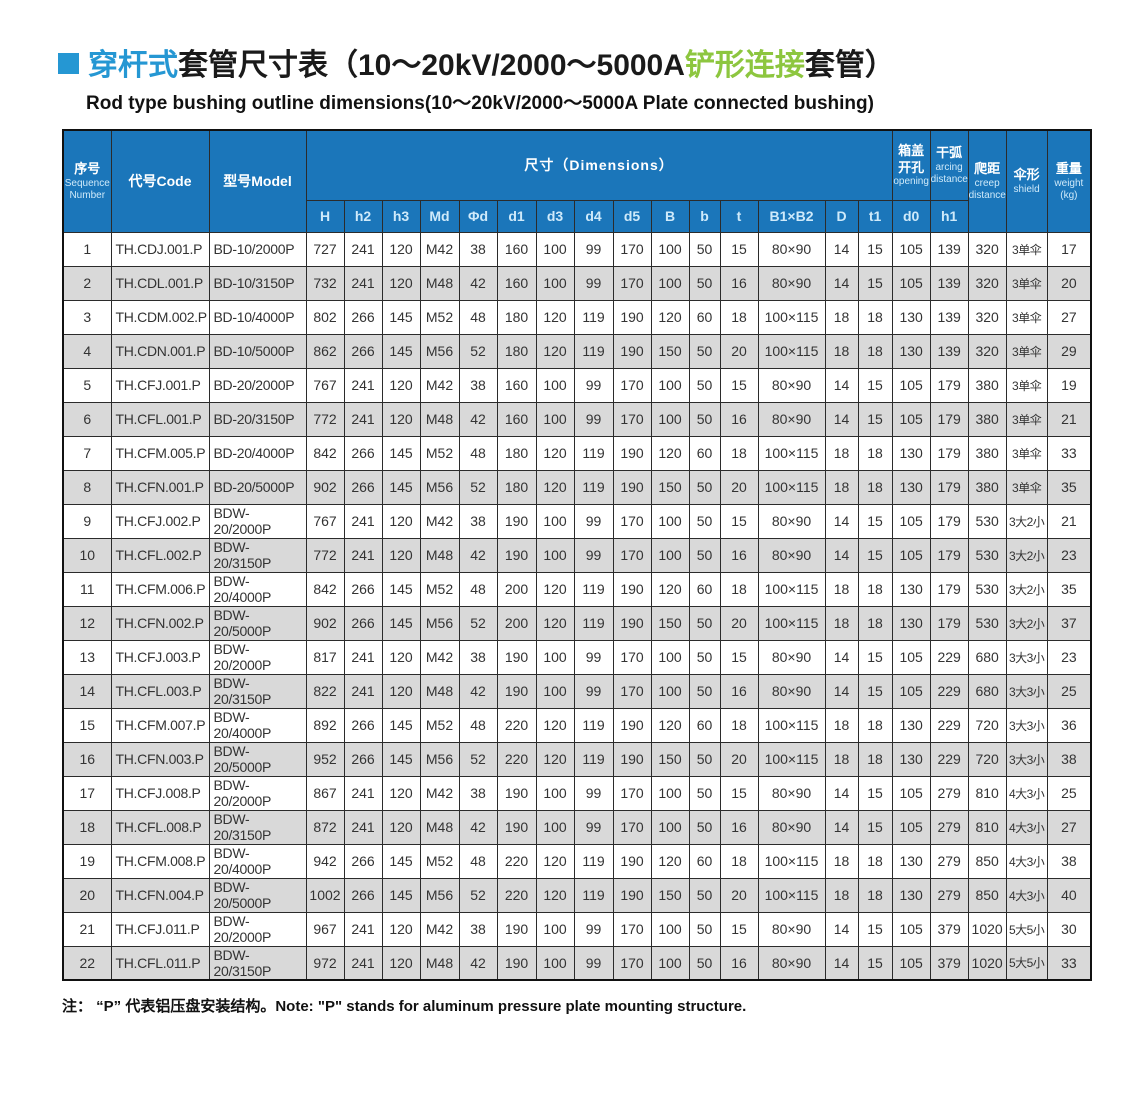 Image resolution: width=1132 pixels, height=1096 pixels. I want to click on cell-B1xB2: 100×115, so click(791, 895).